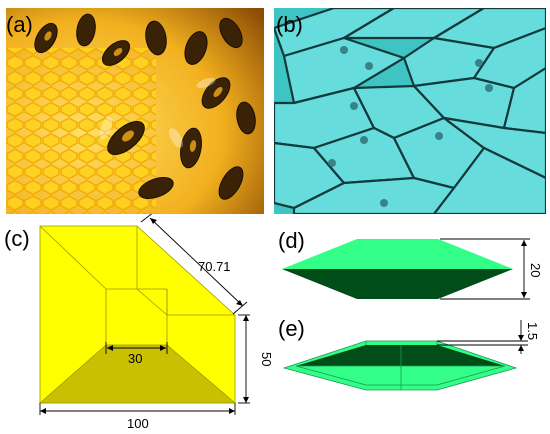 The image size is (550, 434). I want to click on dim-label-d-height: 20, so click(535, 270).